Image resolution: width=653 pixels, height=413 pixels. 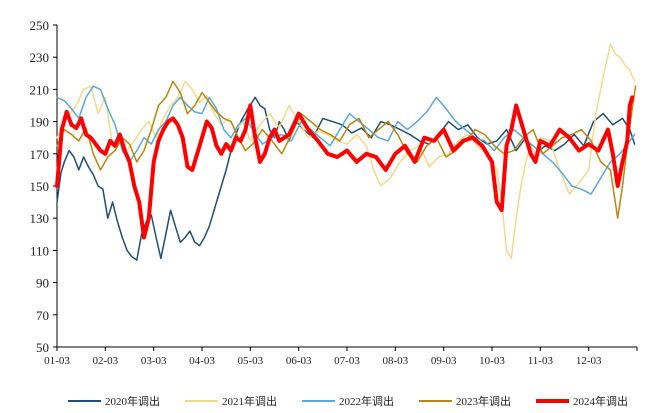 What do you see at coordinates (40, 218) in the screenshot?
I see `y-tick-label: 130` at bounding box center [40, 218].